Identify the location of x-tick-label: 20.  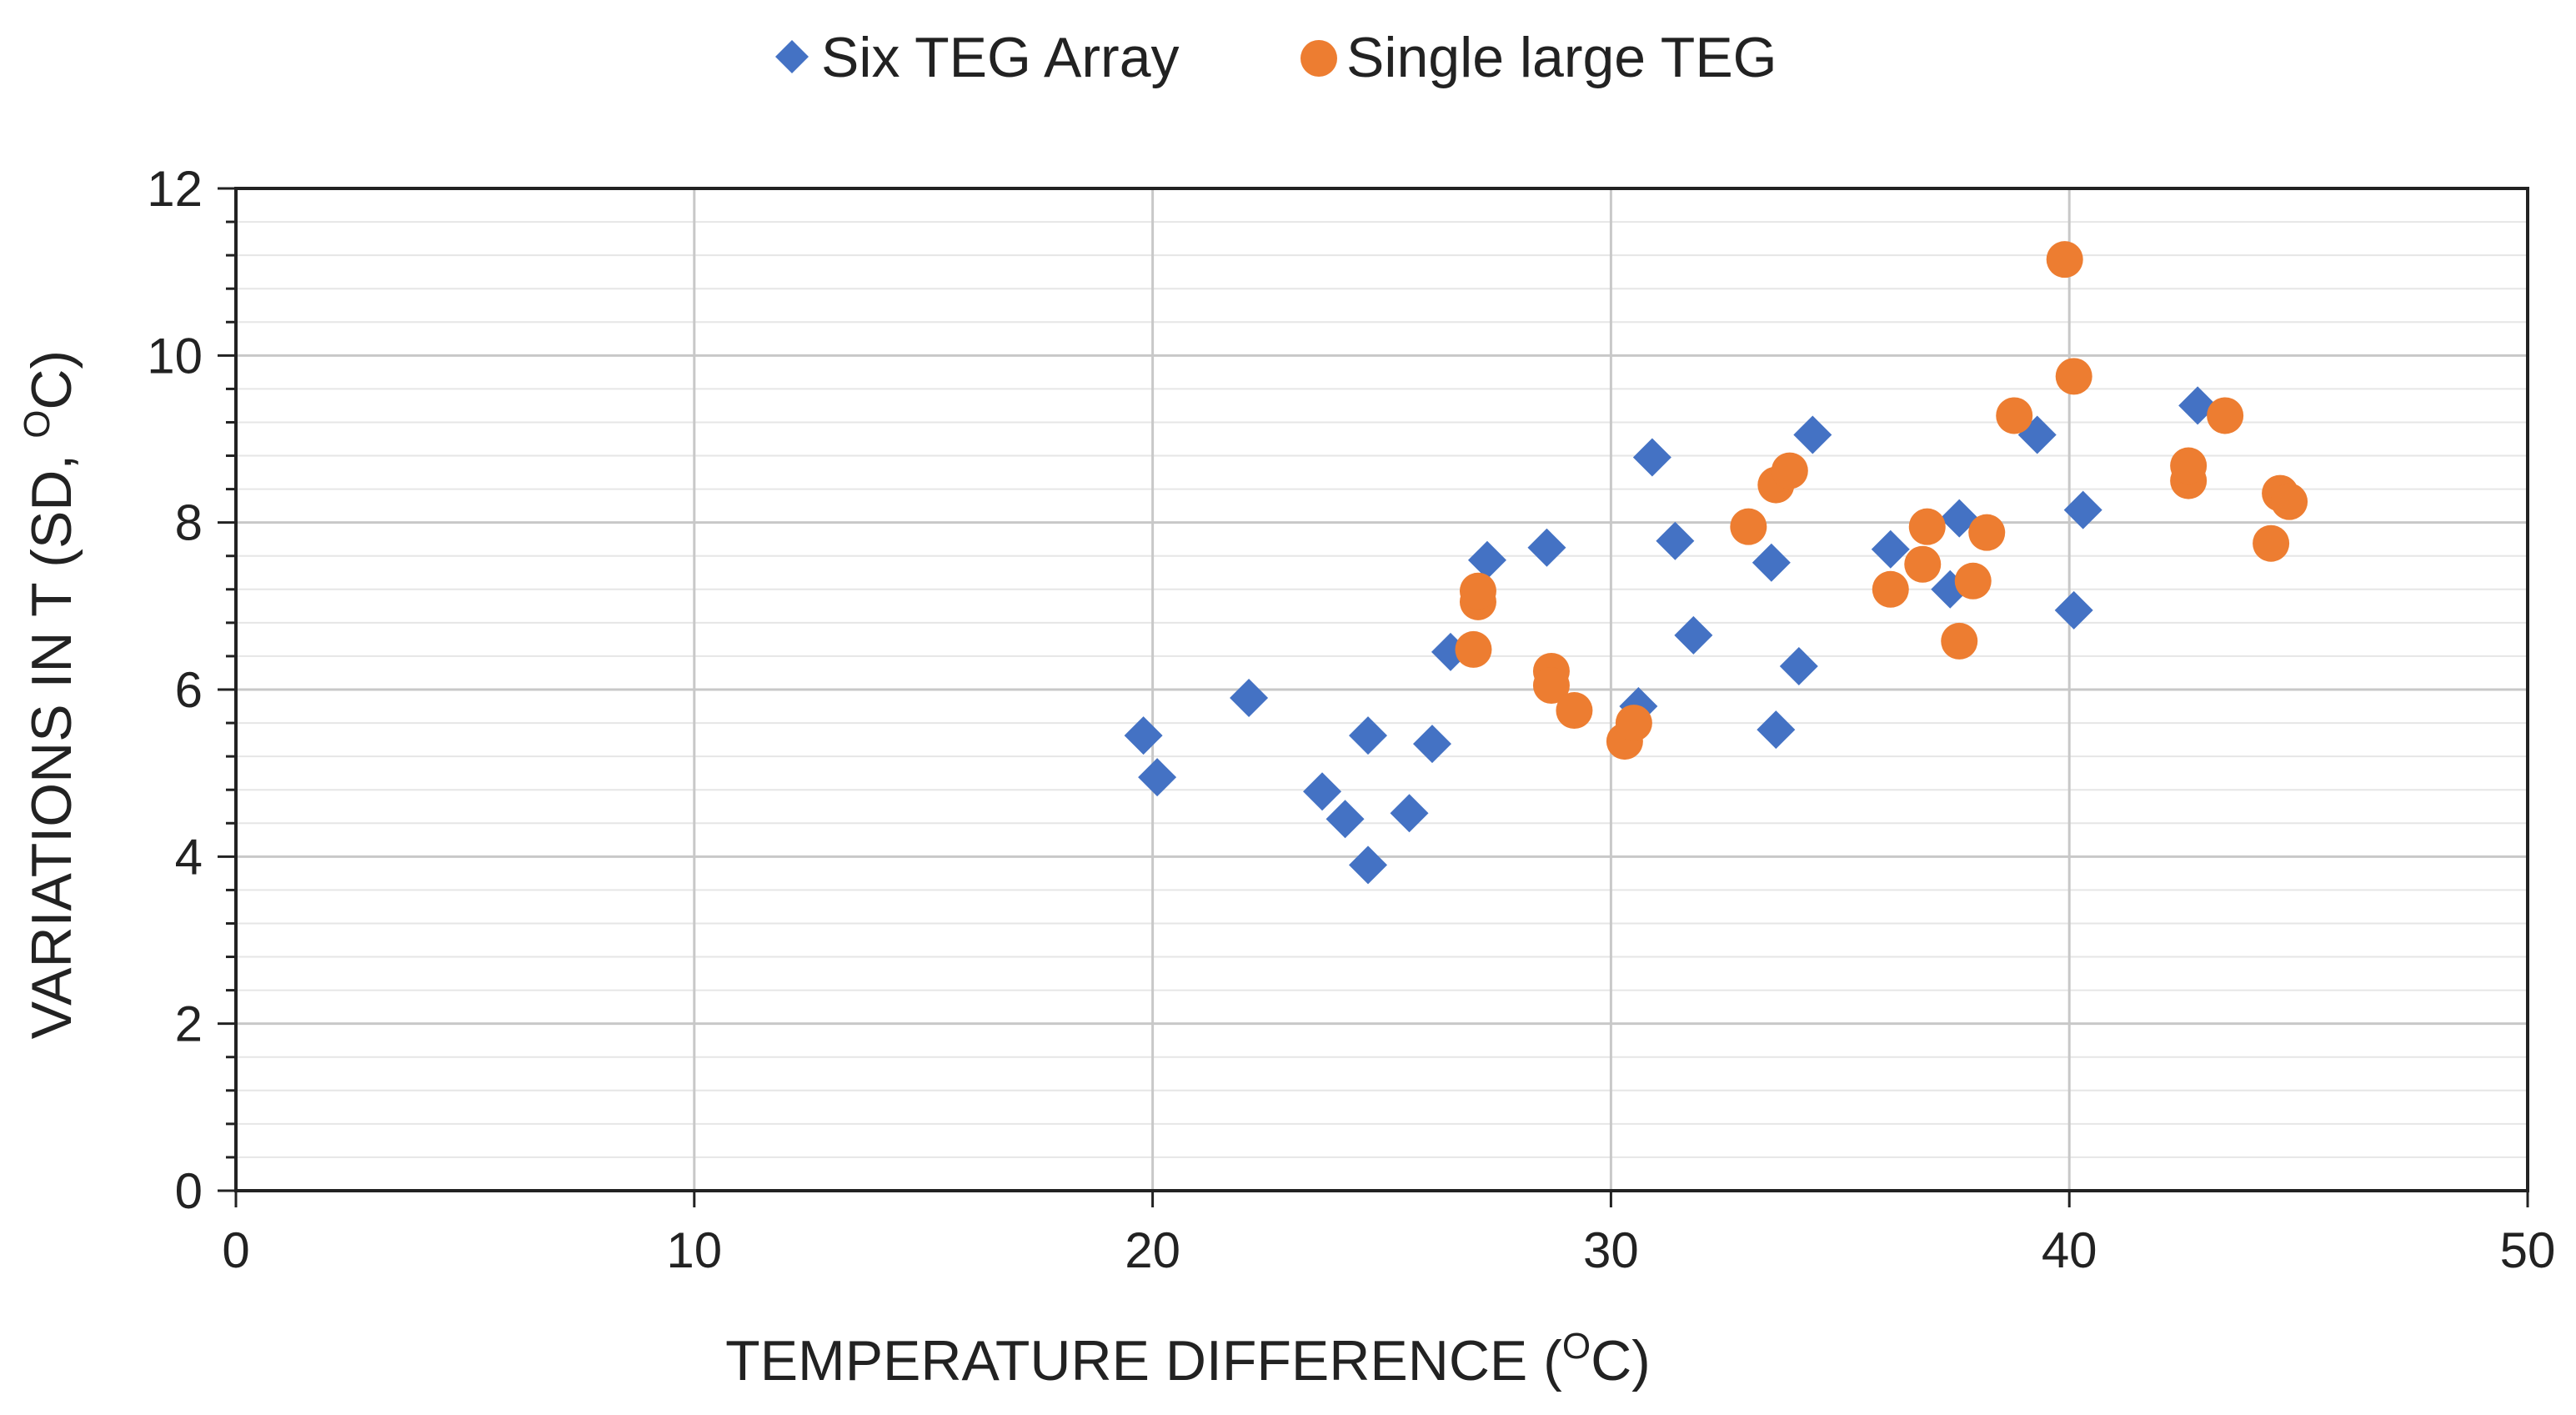
(1152, 1250).